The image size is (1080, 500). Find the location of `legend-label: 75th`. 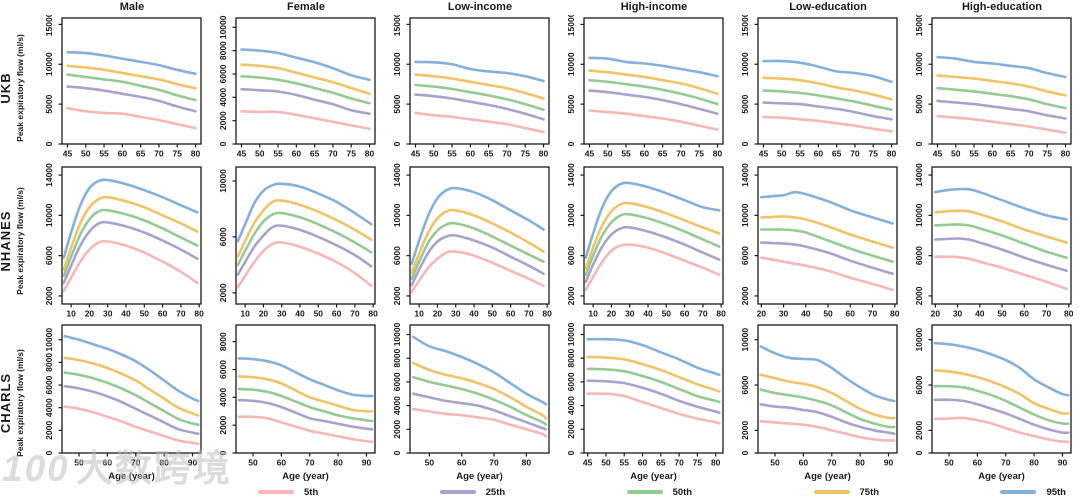

legend-label: 75th is located at coordinates (869, 492).